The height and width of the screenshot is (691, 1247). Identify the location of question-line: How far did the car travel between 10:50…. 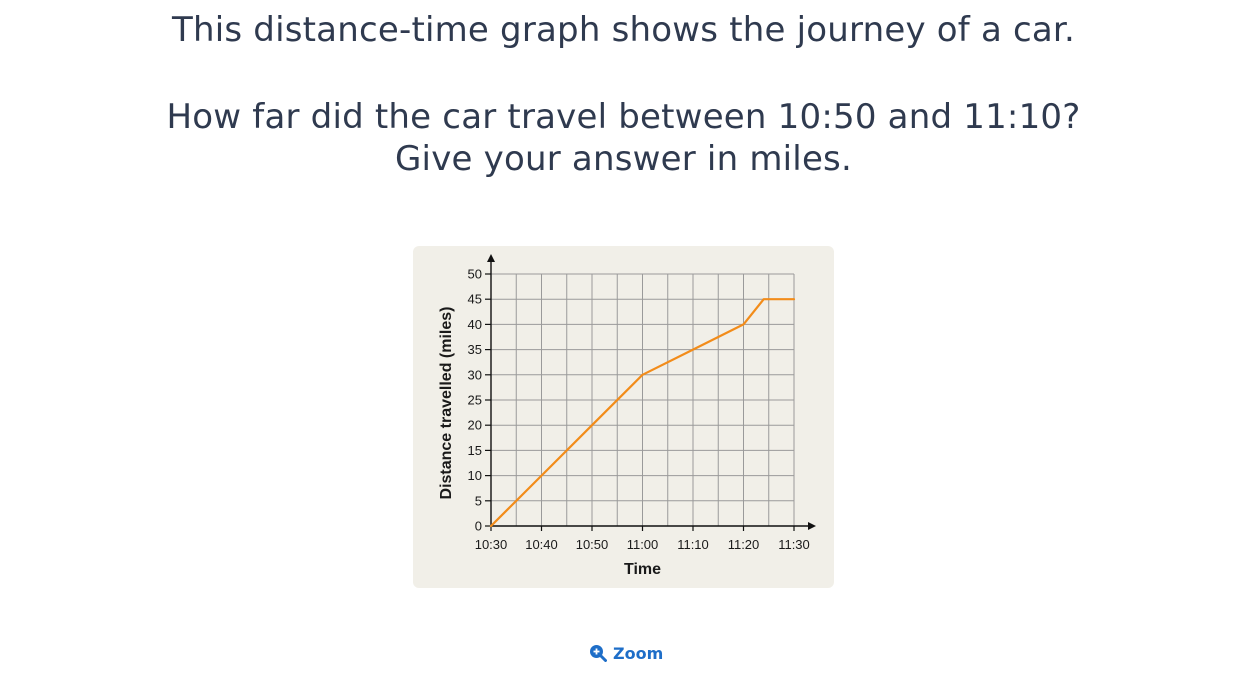
(623, 117).